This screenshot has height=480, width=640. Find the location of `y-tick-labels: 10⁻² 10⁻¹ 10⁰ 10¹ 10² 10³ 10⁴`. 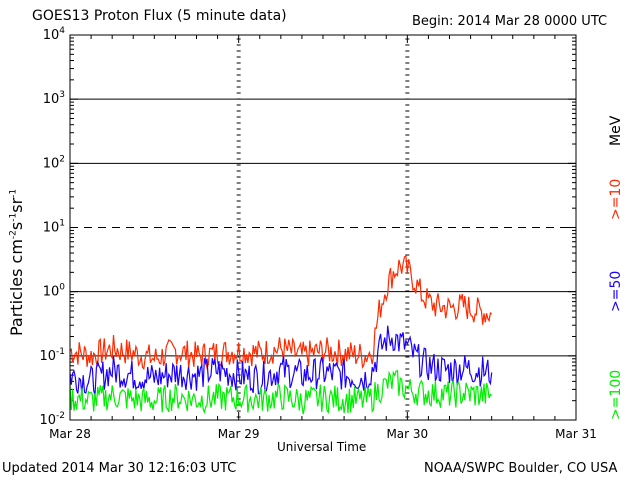

y-tick-labels: 10⁻² 10⁻¹ 10⁰ 10¹ 10² 10³ 10⁴ is located at coordinates (52, 227).